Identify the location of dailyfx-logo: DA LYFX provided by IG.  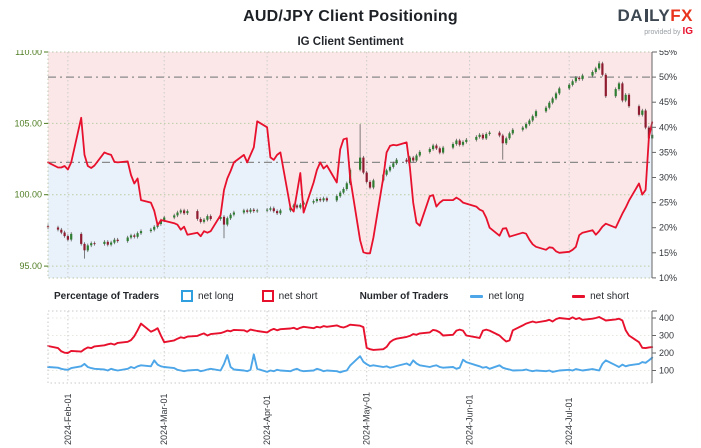
(655, 22).